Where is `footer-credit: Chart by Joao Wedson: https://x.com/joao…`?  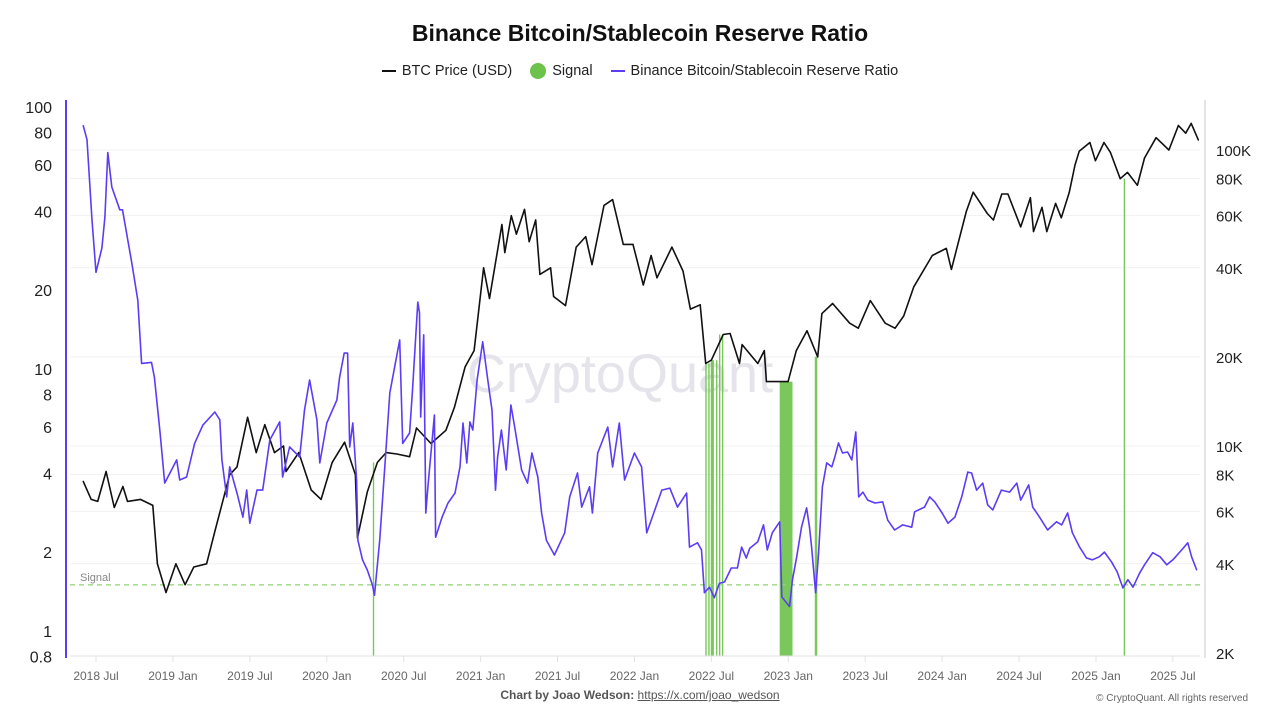
footer-credit: Chart by Joao Wedson: https://x.com/joao… is located at coordinates (640, 695).